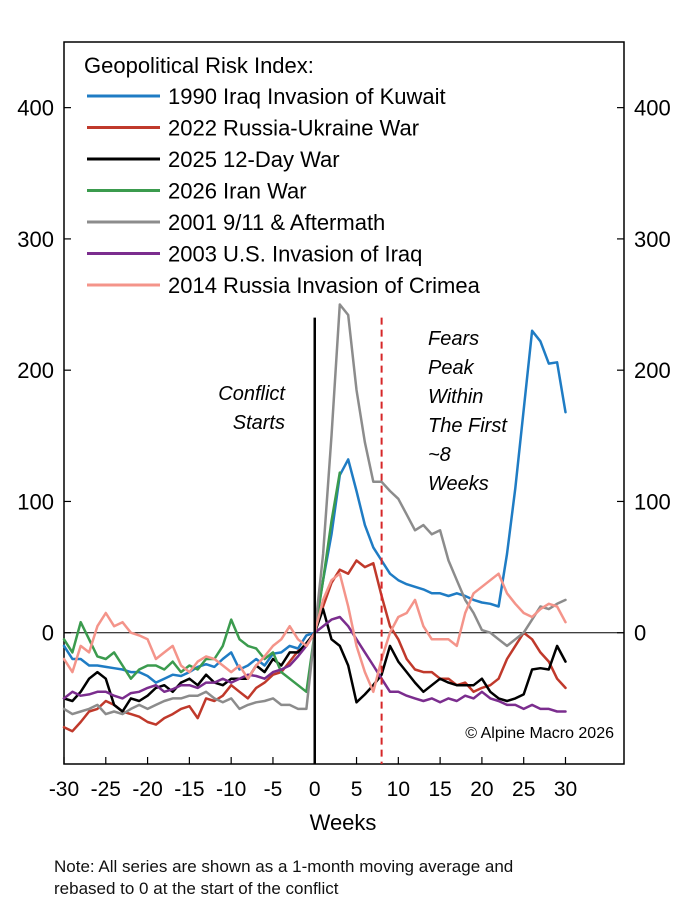  What do you see at coordinates (252, 394) in the screenshot?
I see `conflict-annotation-line1: Conflict` at bounding box center [252, 394].